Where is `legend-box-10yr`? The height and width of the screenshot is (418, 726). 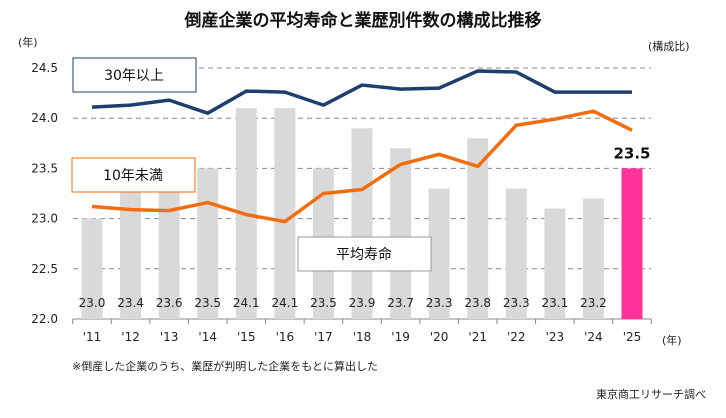
legend-box-10yr is located at coordinates (133, 175).